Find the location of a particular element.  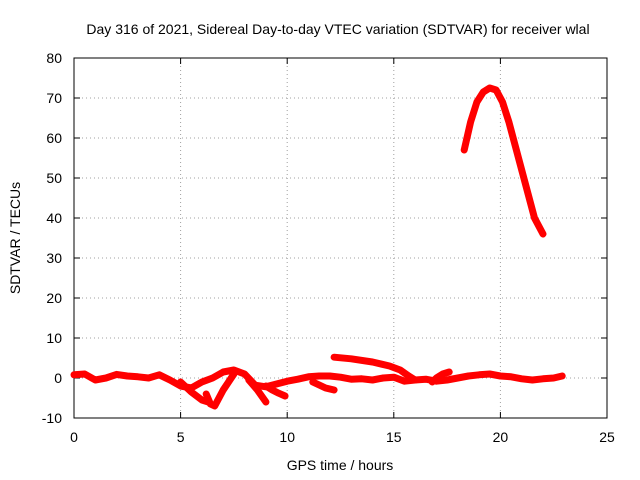

y-tick-label: 60 is located at coordinates (54, 138).